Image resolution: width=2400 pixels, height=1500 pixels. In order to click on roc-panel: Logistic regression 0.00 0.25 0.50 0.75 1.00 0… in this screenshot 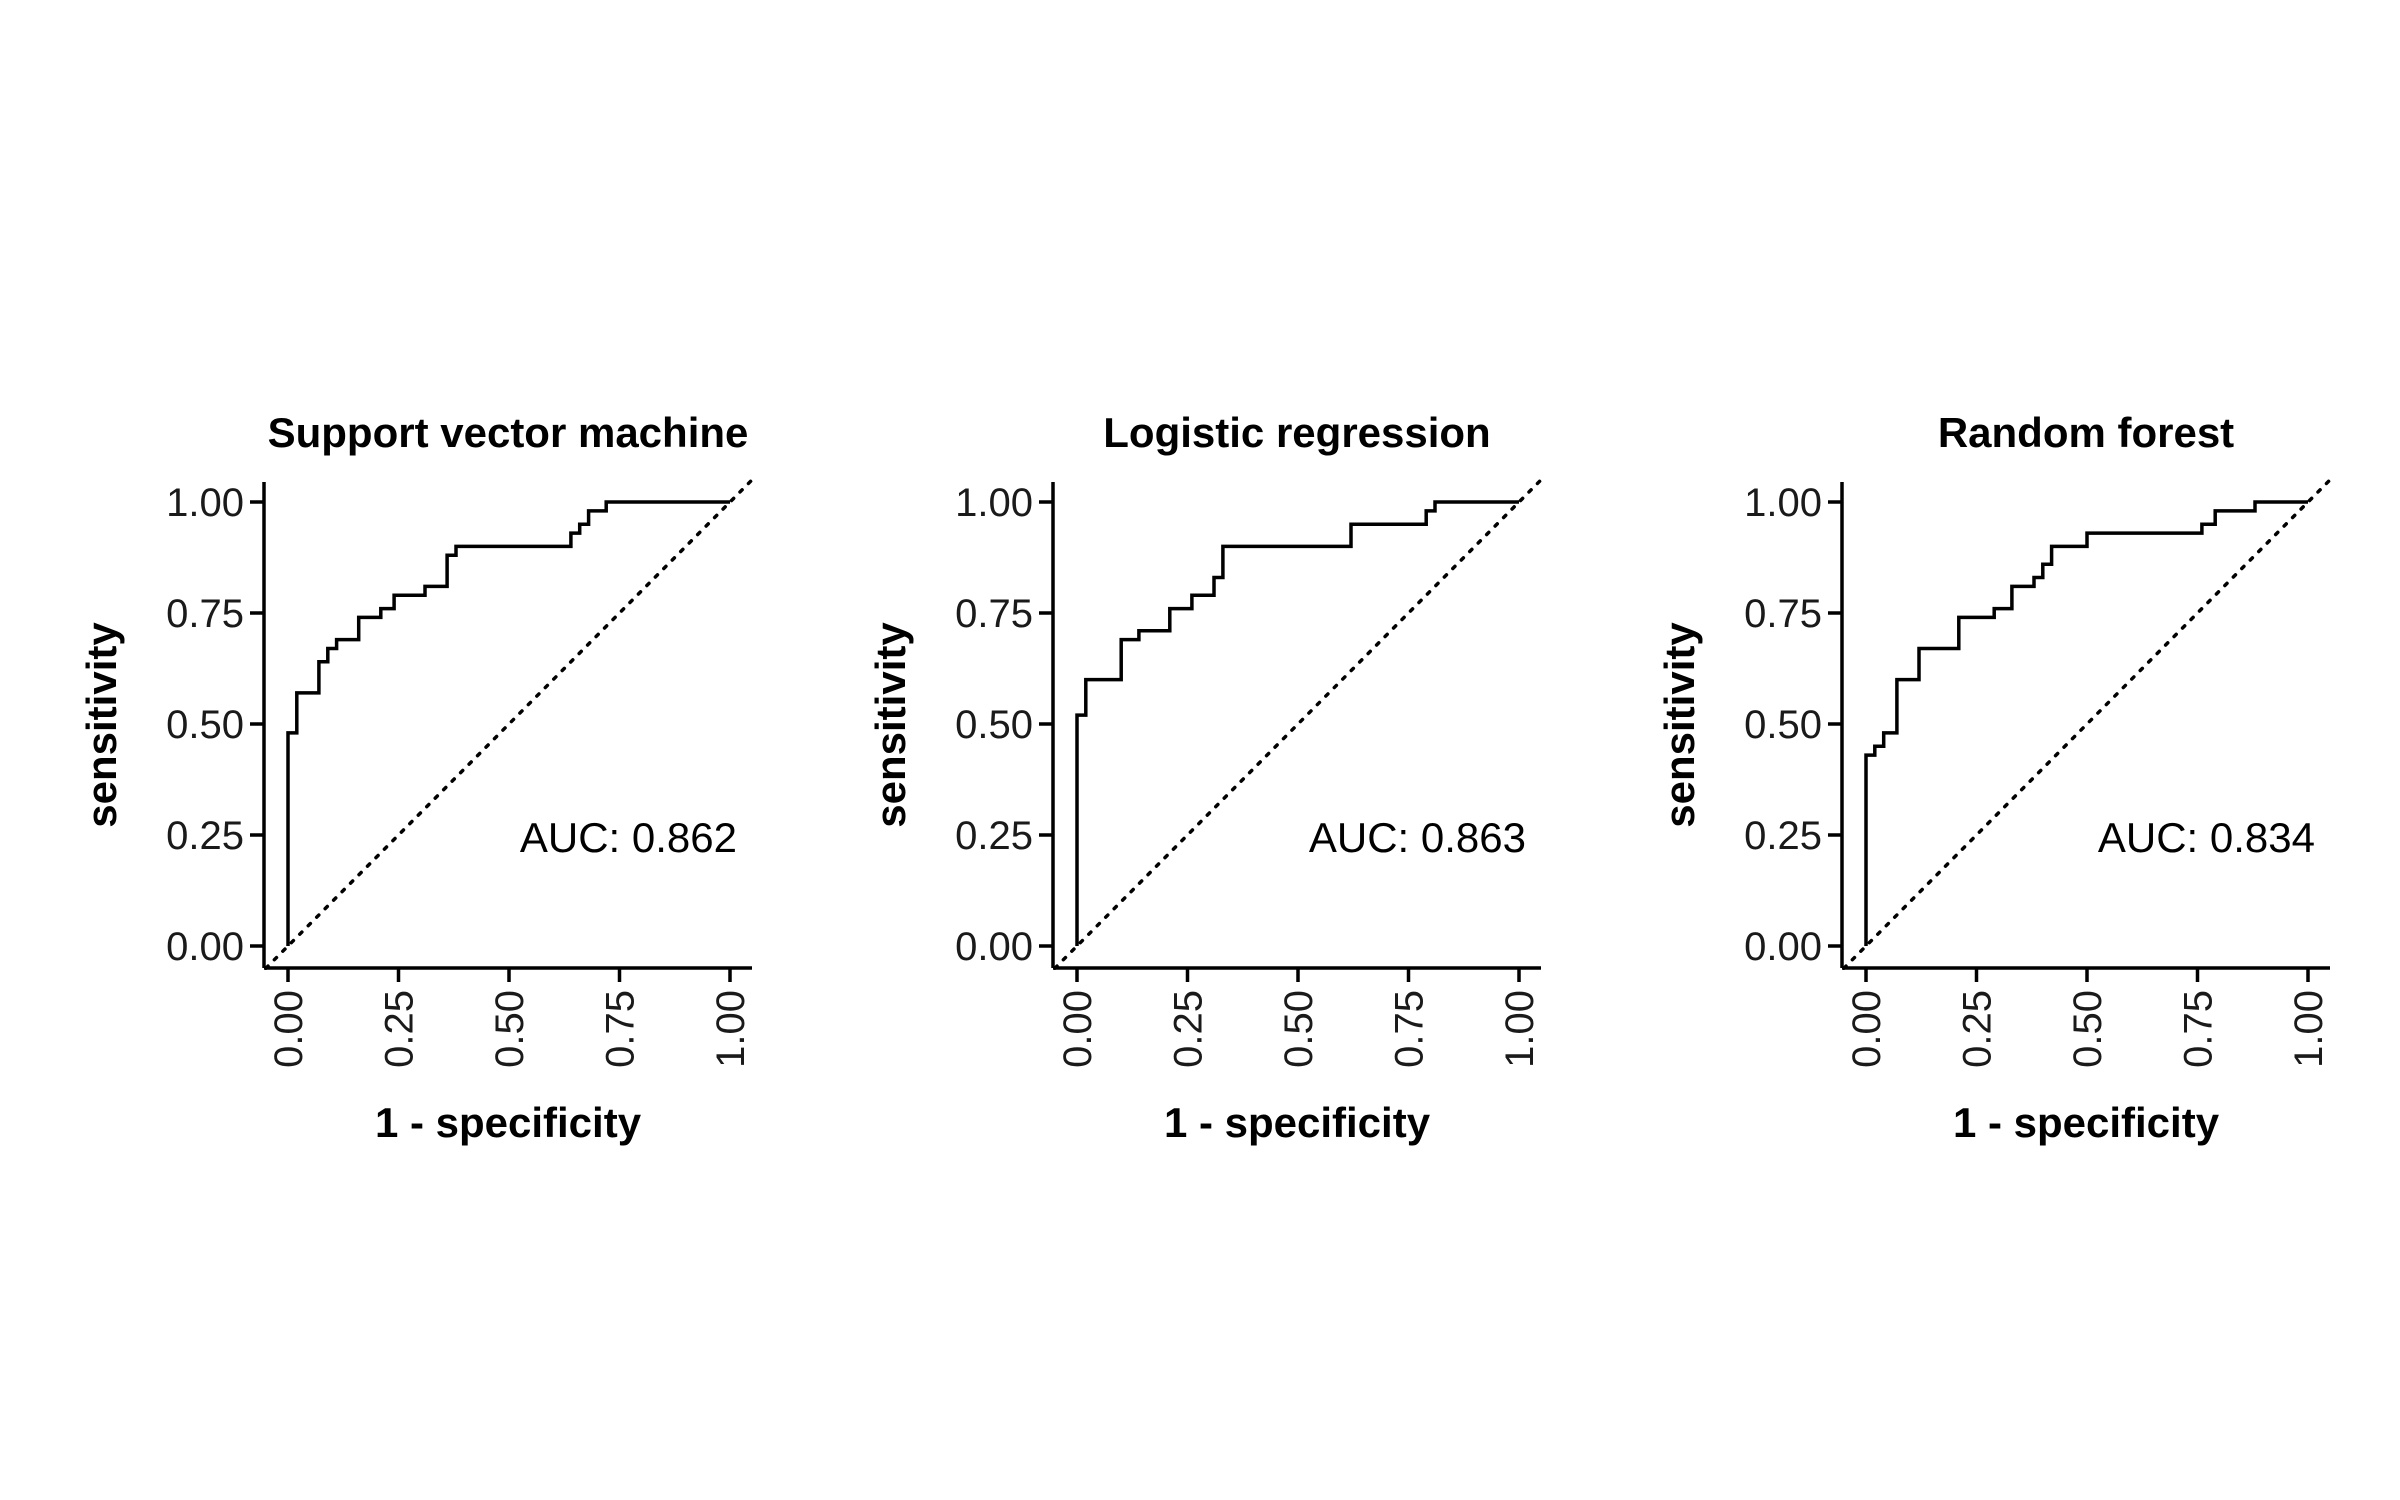, I will do `click(1205, 777)`.